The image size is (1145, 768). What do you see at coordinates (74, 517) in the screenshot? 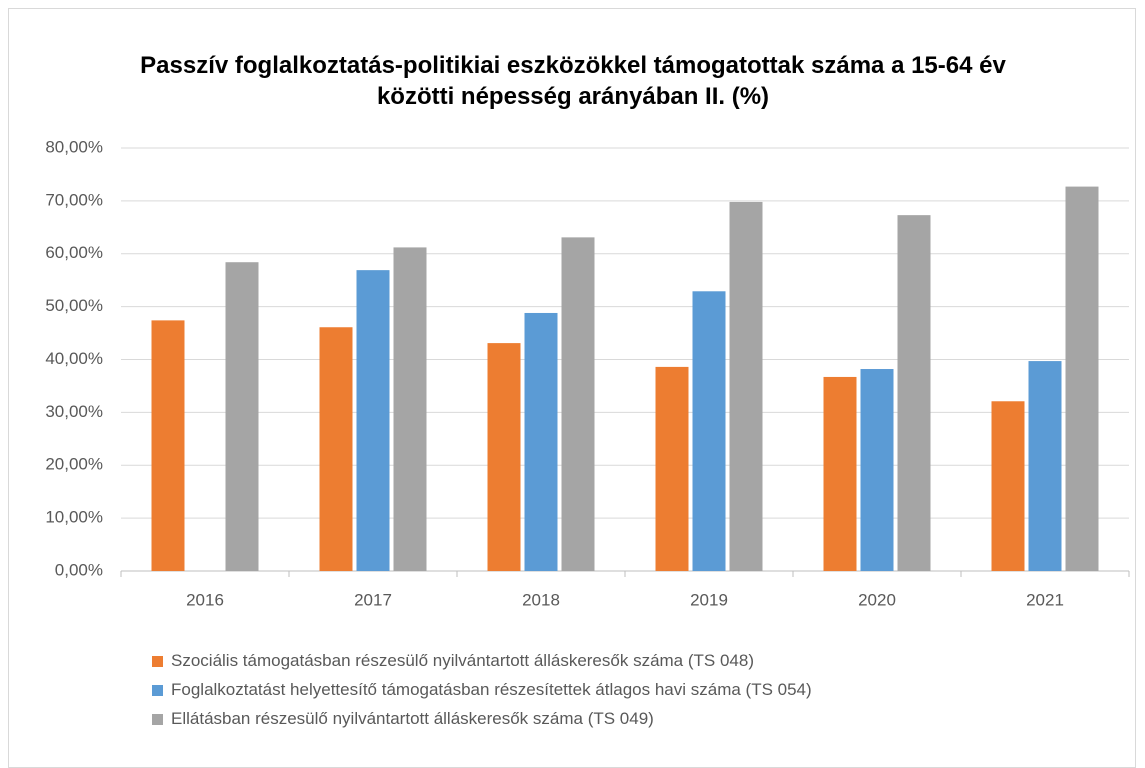
I see `y-tick-label: 10,00%` at bounding box center [74, 517].